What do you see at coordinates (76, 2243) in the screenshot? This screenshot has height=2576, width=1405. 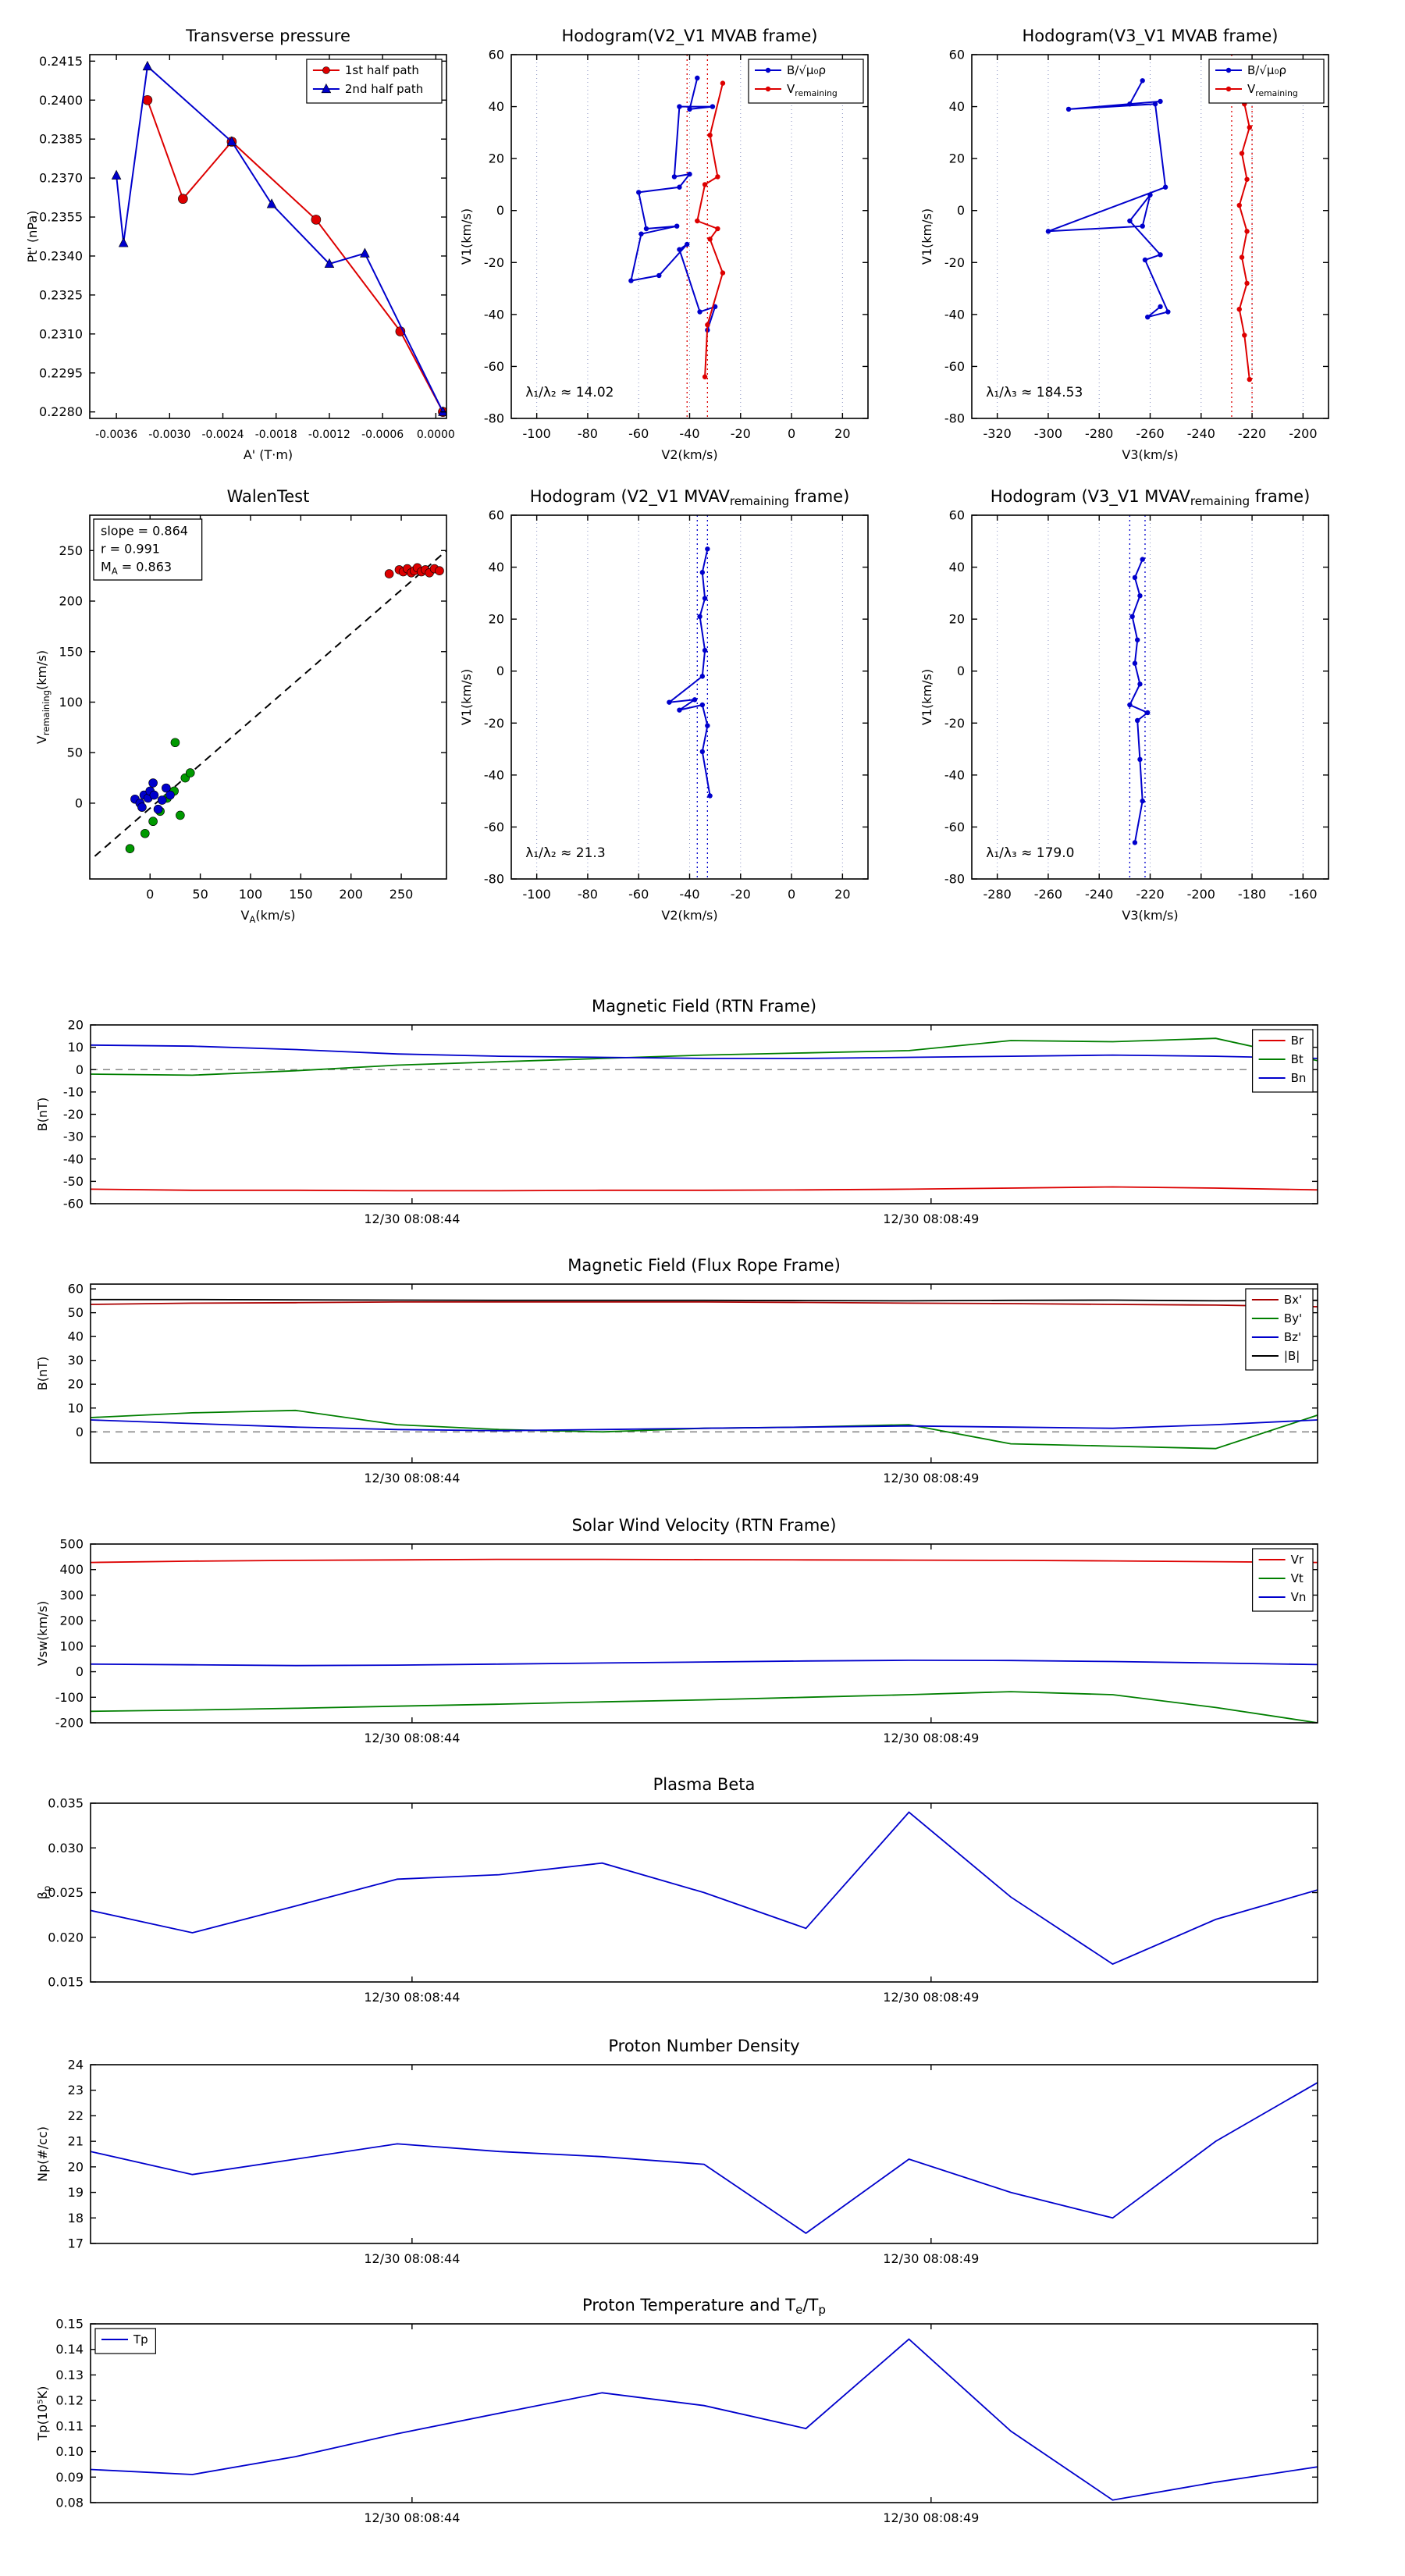 I see `svg-text: 17` at bounding box center [76, 2243].